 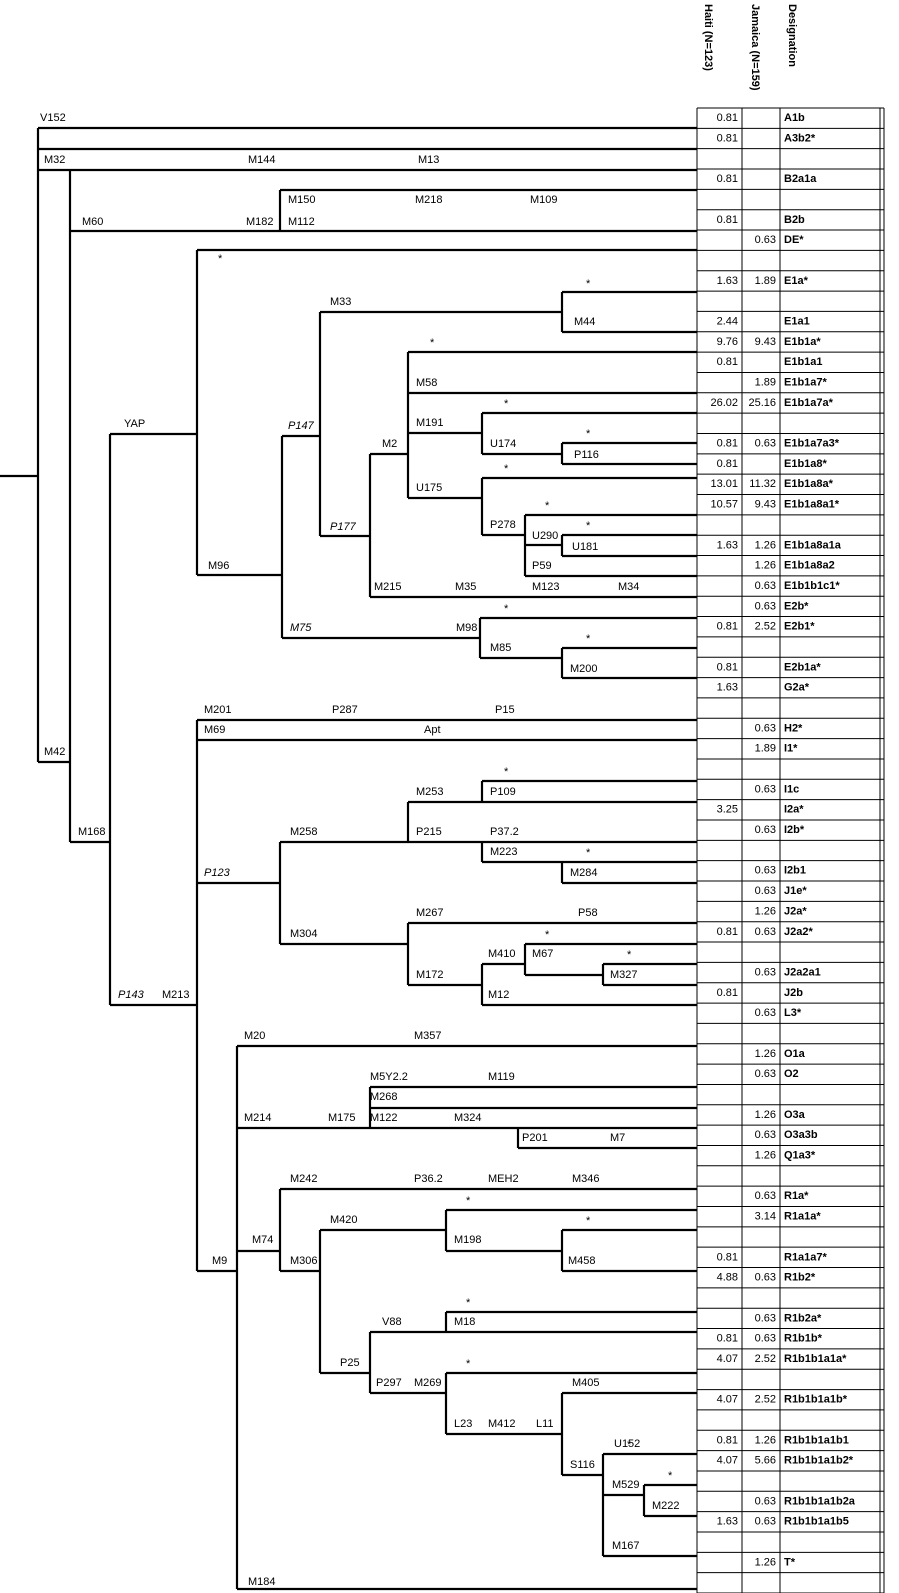 What do you see at coordinates (795, 871) in the screenshot?
I see `designation: I2b1` at bounding box center [795, 871].